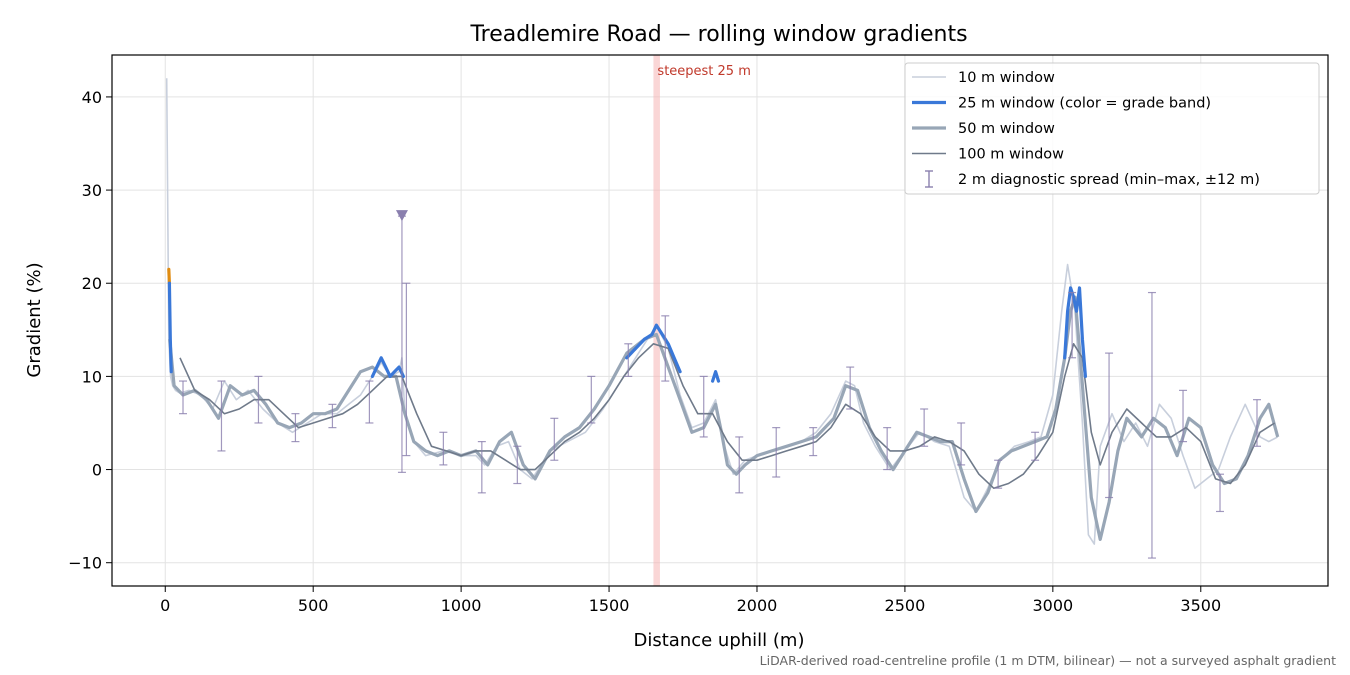 The width and height of the screenshot is (1350, 675). I want to click on legend-label: 2 m diagnostic spread (min–max, ±12 m), so click(1109, 180).